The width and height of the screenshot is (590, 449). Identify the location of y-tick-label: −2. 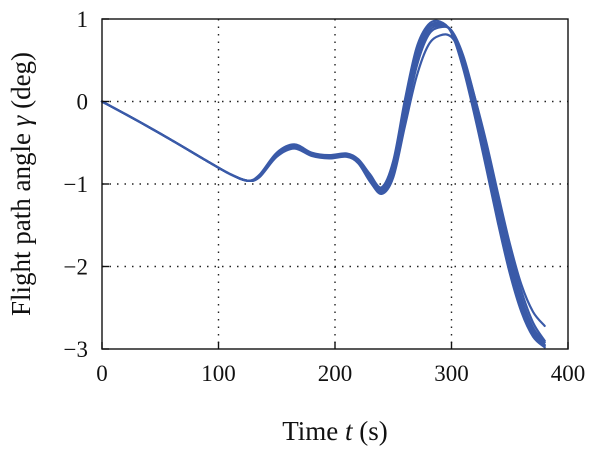
(76, 267).